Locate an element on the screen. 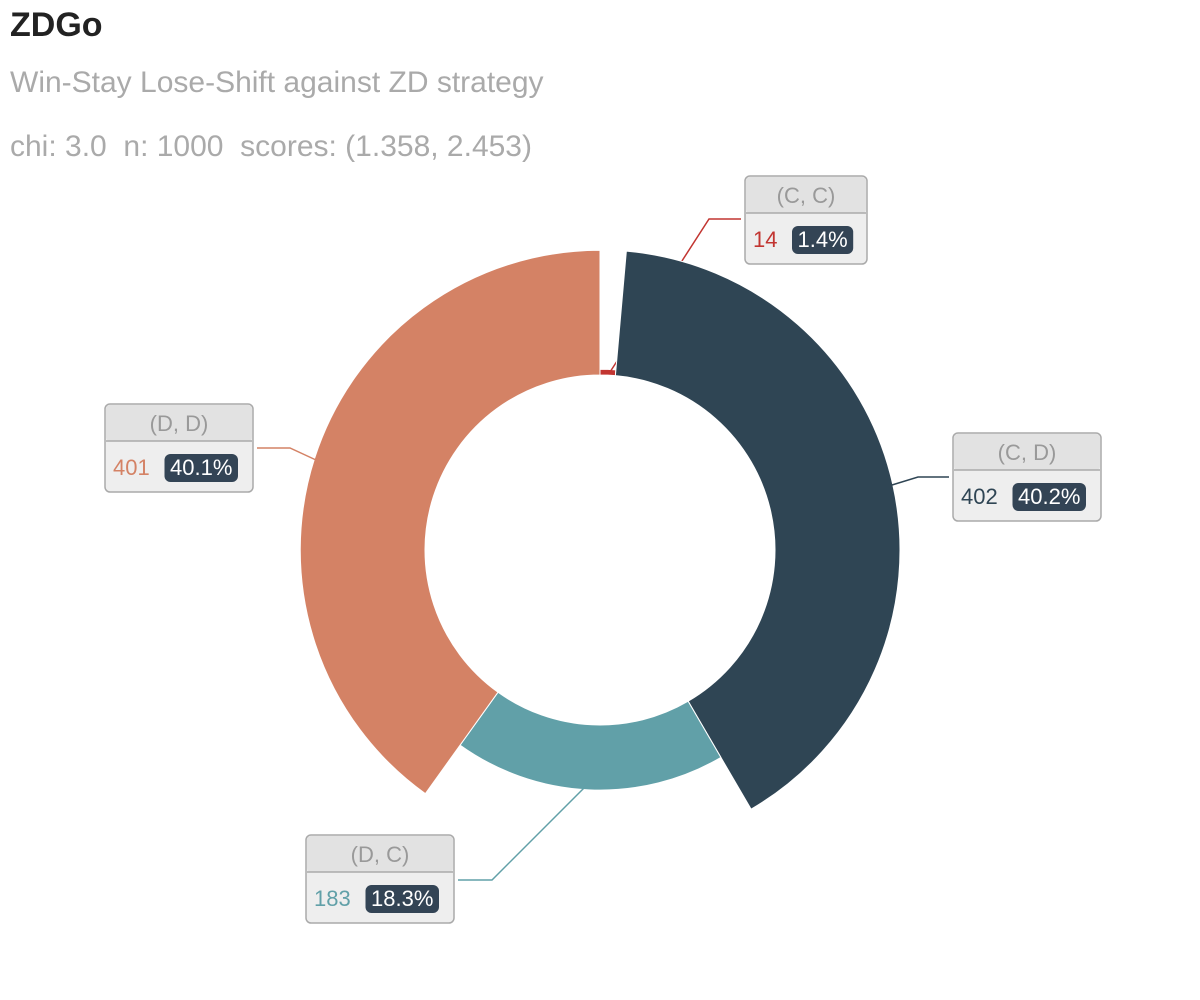  slice-label: (C, C)14 1.4% is located at coordinates (806, 220).